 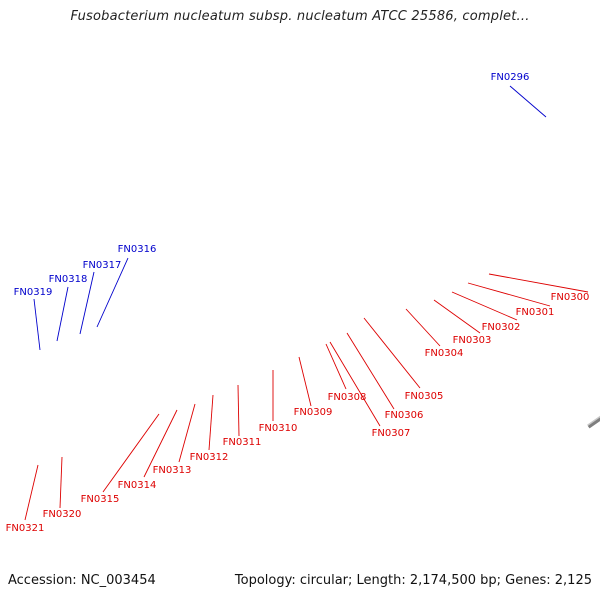 What do you see at coordinates (172, 470) in the screenshot?
I see `reverse-label-text: FN0313` at bounding box center [172, 470].